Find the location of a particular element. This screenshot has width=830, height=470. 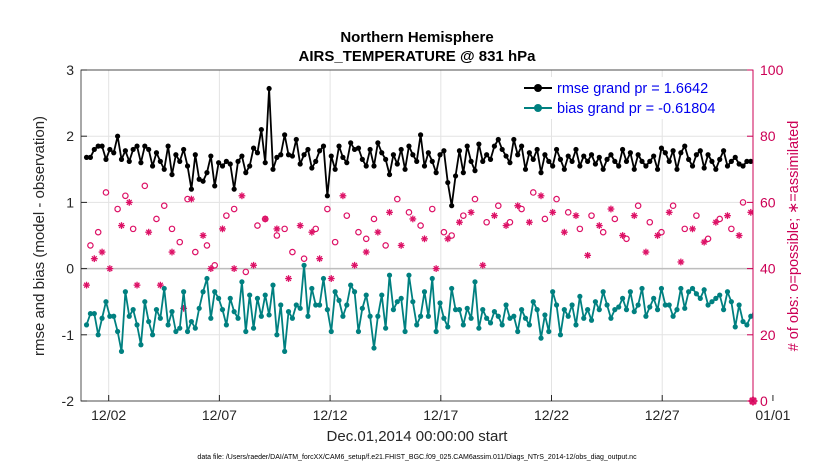

chart-subtitle: AIRS_TEMPERATURE @ 831 hPa is located at coordinates (418, 56).